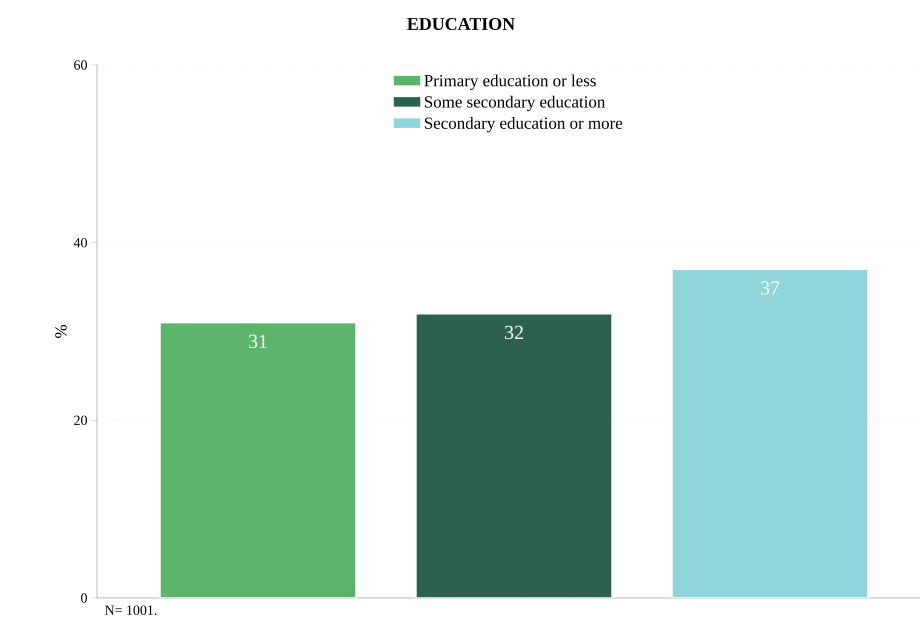  What do you see at coordinates (523, 124) in the screenshot?
I see `legend-label: Secondary education or more` at bounding box center [523, 124].